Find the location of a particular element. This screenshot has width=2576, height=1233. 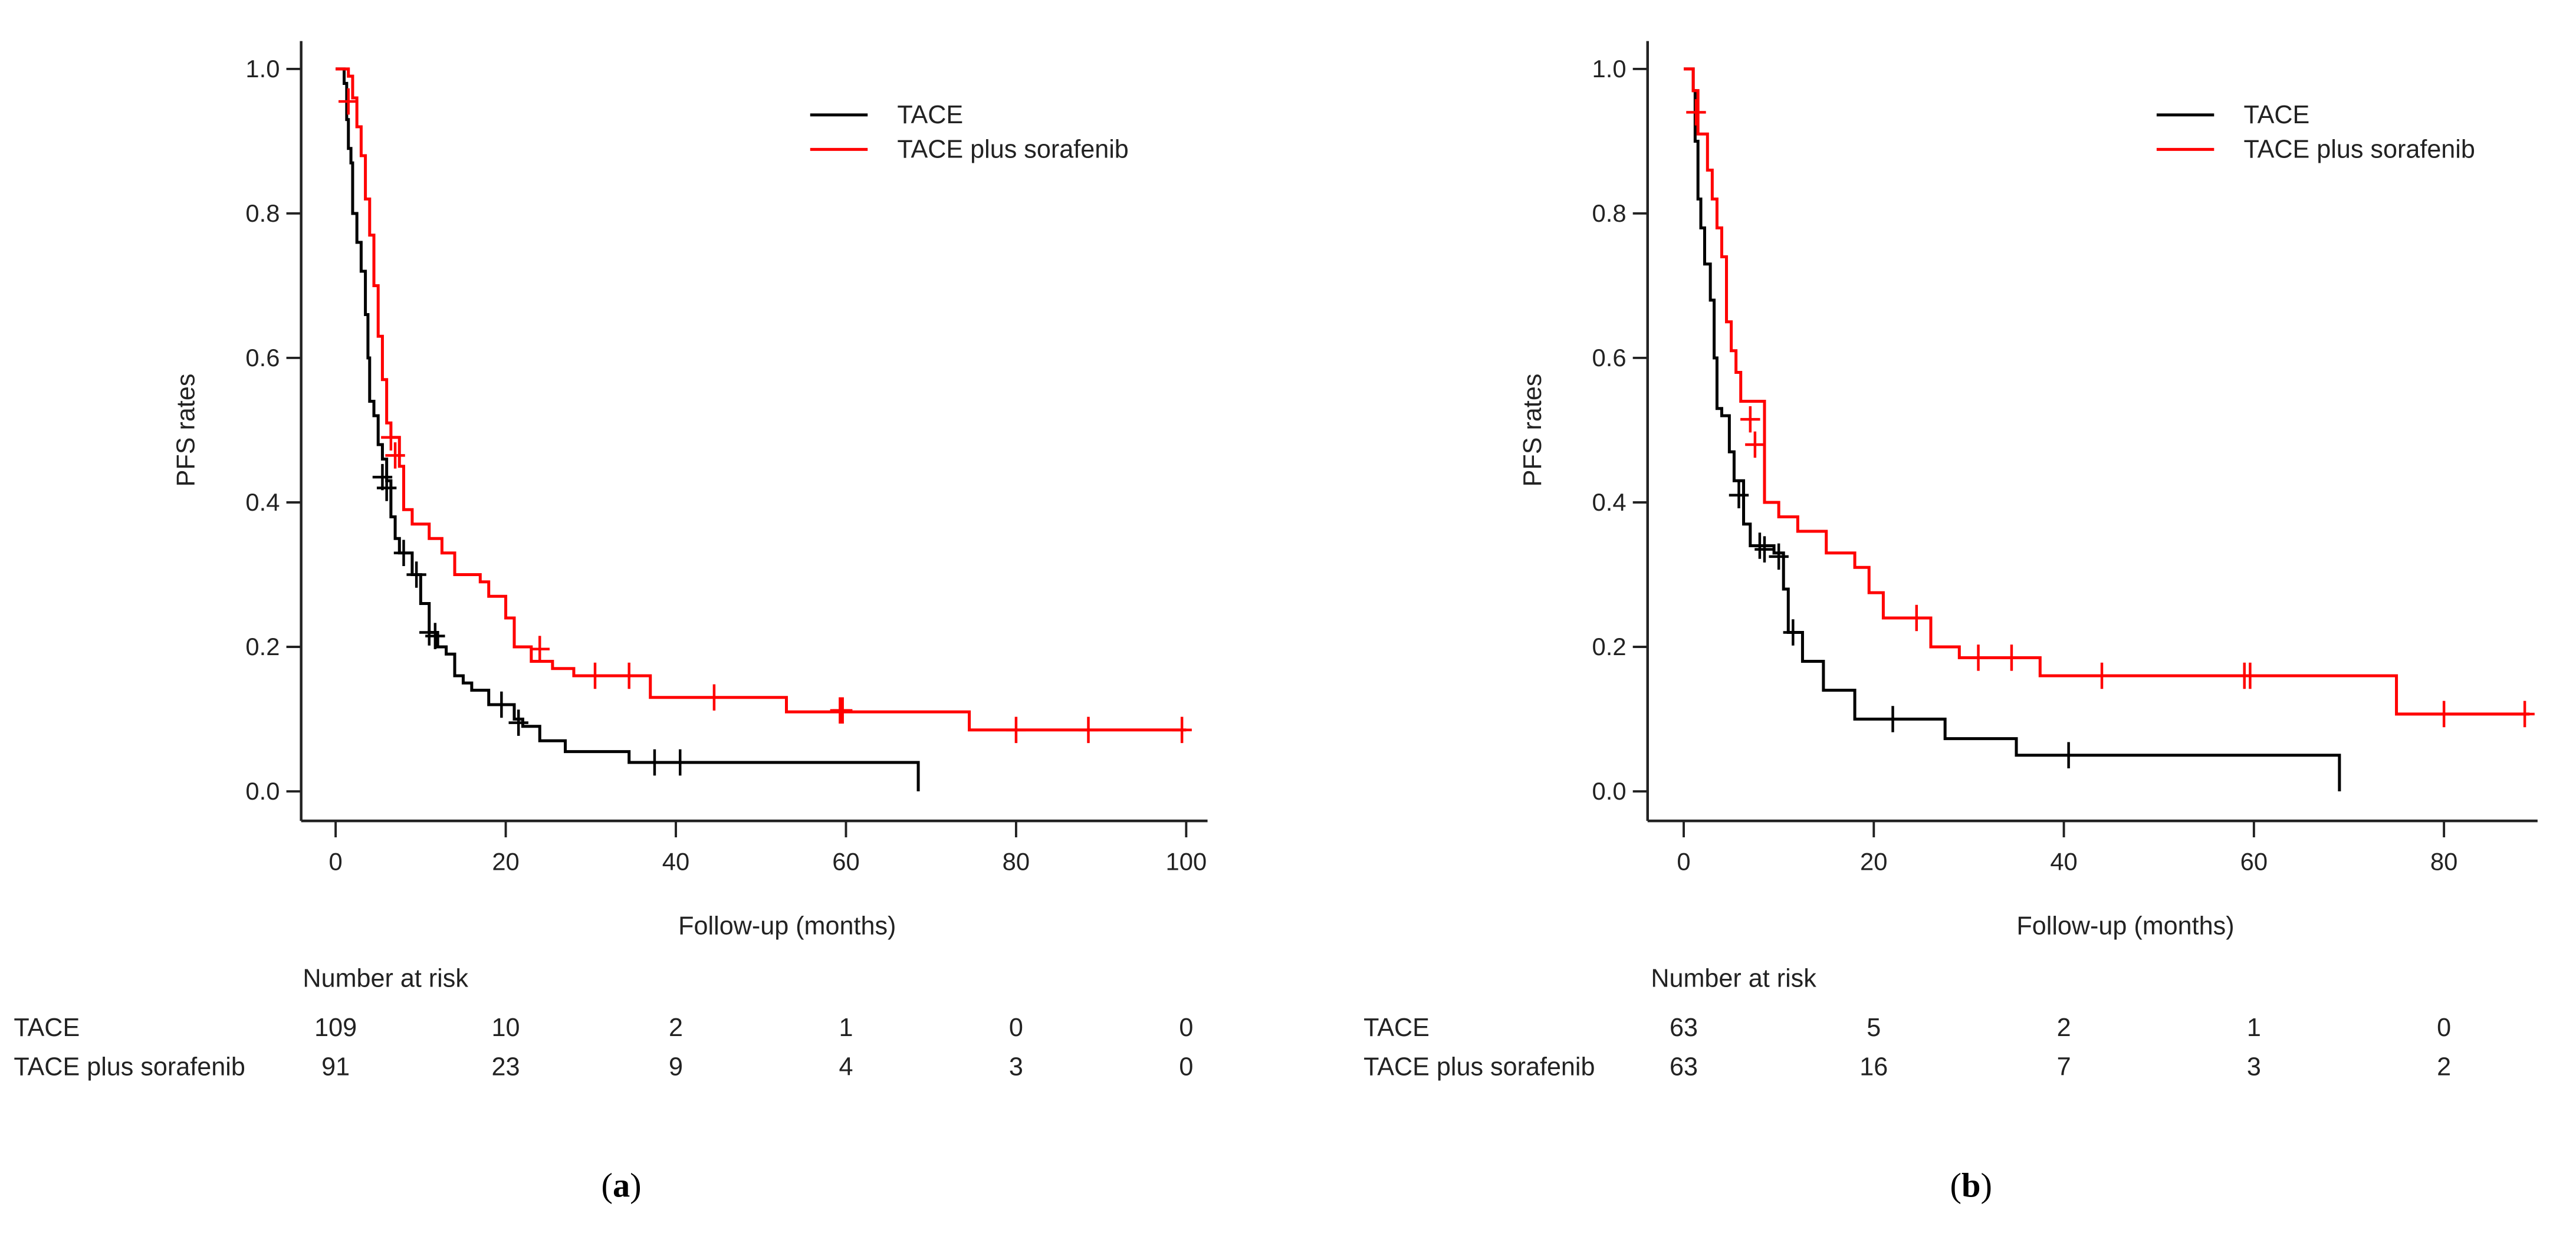

caption-letter: a is located at coordinates (621, 1186).